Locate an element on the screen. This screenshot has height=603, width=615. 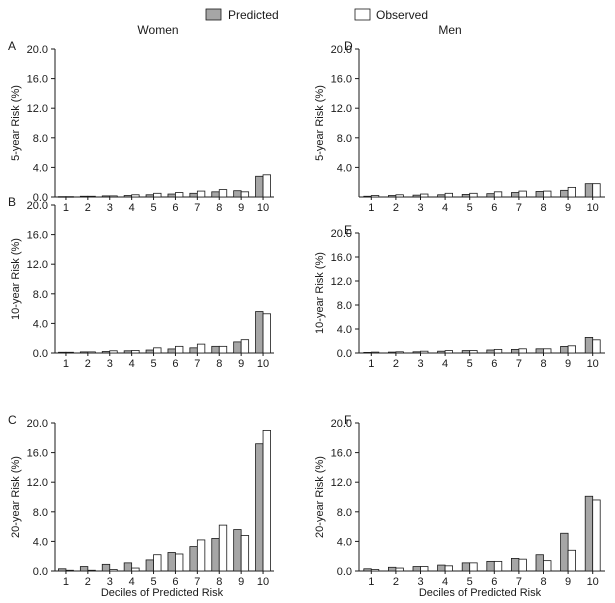
legend-observed-swatch is located at coordinates (362, 14).